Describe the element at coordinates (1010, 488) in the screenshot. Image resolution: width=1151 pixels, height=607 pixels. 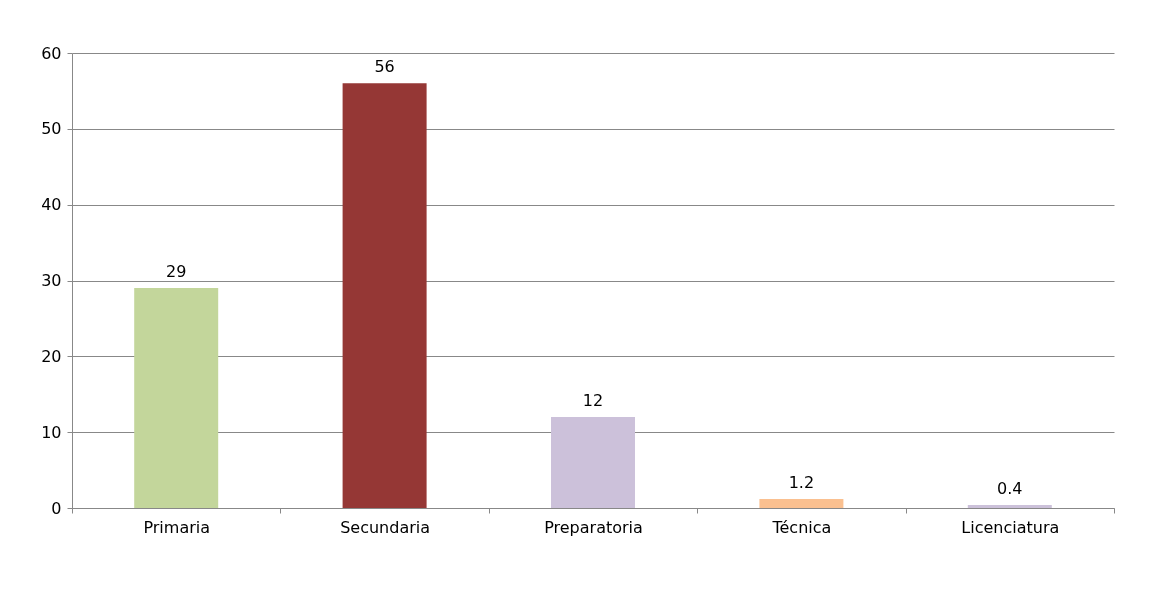
I see `data-label: 0.4` at that location.